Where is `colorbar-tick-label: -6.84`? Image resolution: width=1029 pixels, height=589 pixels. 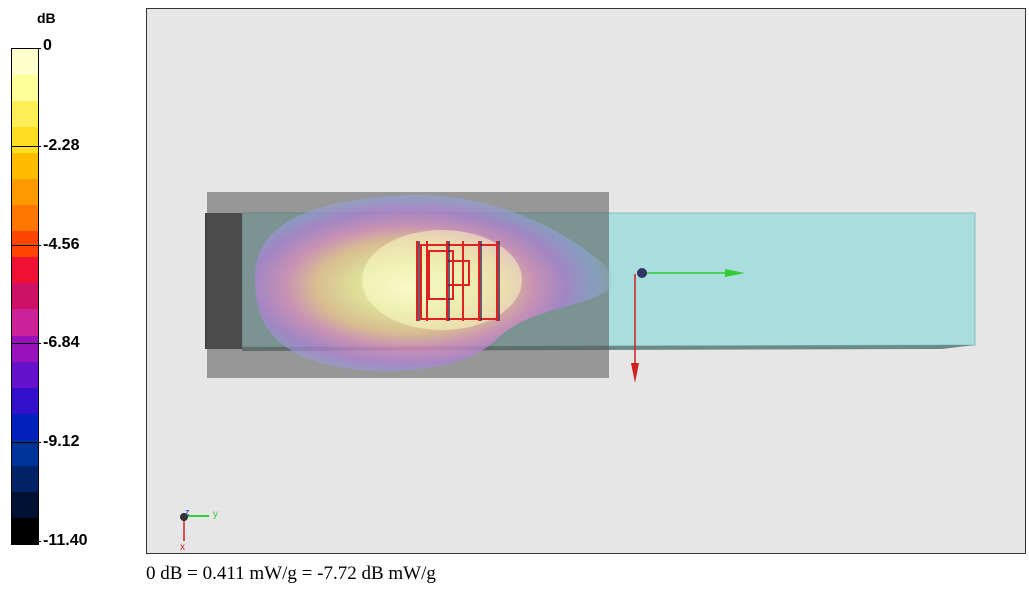 colorbar-tick-label: -6.84 is located at coordinates (61, 342).